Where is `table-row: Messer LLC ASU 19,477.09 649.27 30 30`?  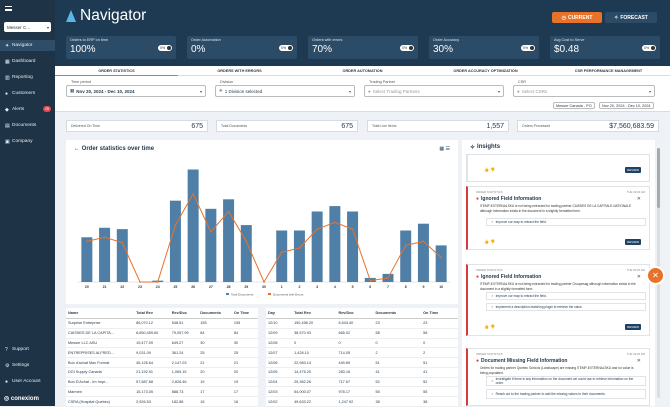 table-row: Messer LLC ASU 19,477.09 649.27 30 30 is located at coordinates (162, 343).